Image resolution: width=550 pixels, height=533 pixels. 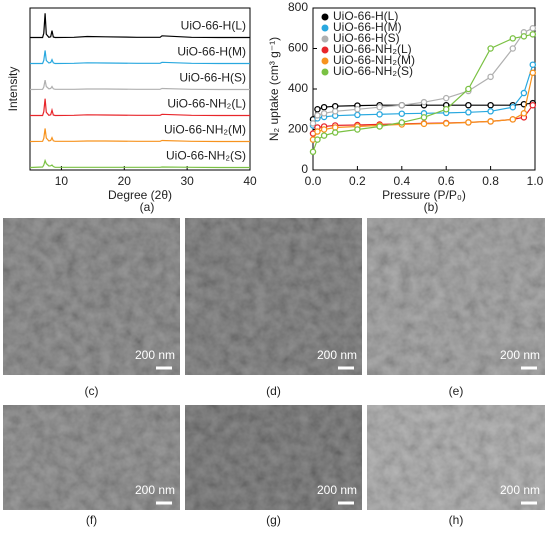 What do you see at coordinates (298, 88) in the screenshot?
I see `y-tick-label: 400` at bounding box center [298, 88].